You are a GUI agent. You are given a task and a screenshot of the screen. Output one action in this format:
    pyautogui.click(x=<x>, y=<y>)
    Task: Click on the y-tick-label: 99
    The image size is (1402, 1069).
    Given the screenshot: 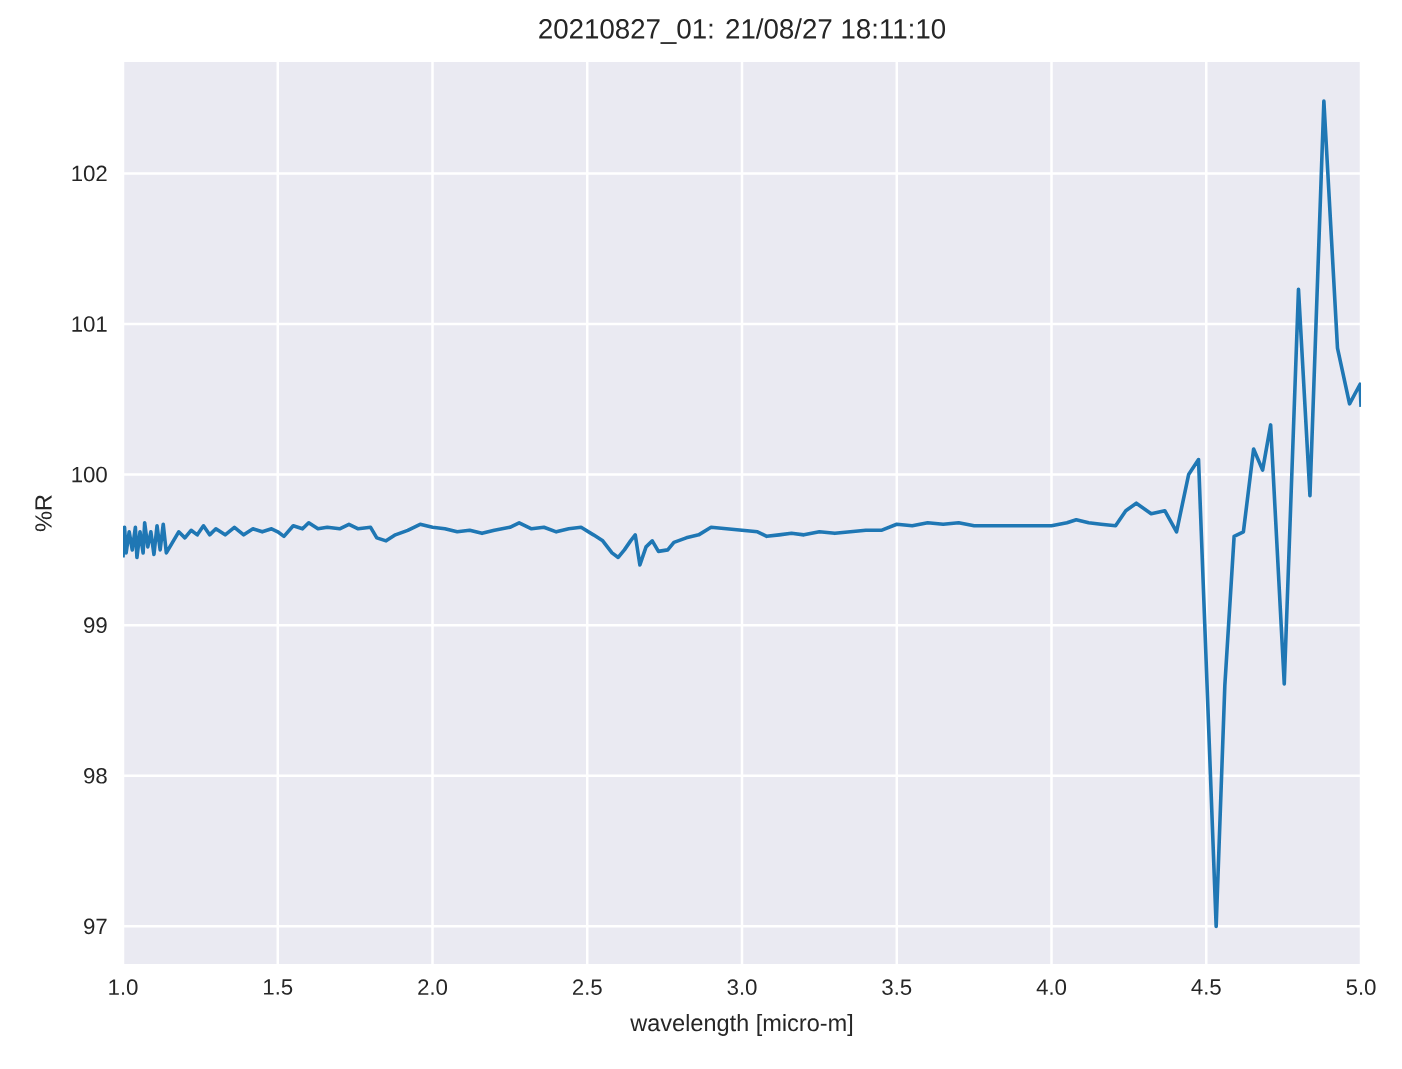 What is the action you would take?
    pyautogui.click(x=95, y=625)
    